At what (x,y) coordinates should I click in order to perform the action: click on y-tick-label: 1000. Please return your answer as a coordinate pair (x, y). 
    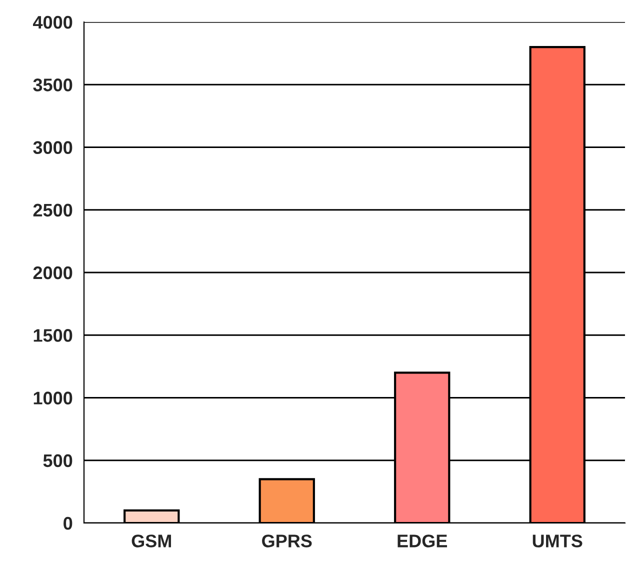
    Looking at the image, I should click on (53, 398).